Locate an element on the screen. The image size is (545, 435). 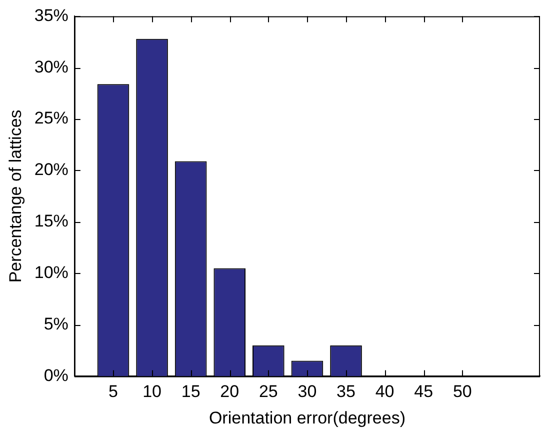
y-tick-label: 30% is located at coordinates (51, 66).